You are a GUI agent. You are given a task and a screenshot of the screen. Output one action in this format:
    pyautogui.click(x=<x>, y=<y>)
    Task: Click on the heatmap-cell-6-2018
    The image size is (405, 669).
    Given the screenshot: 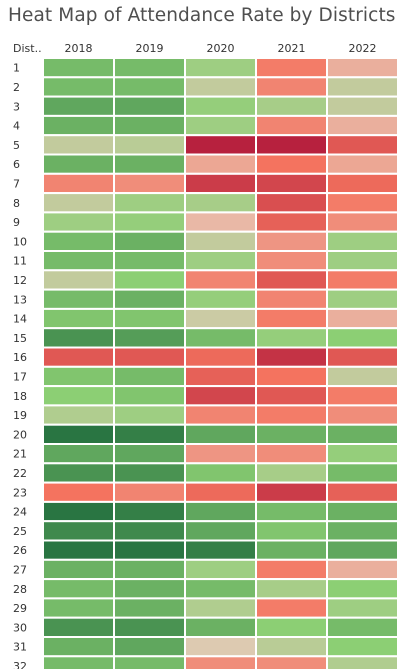 What is the action you would take?
    pyautogui.click(x=78, y=164)
    